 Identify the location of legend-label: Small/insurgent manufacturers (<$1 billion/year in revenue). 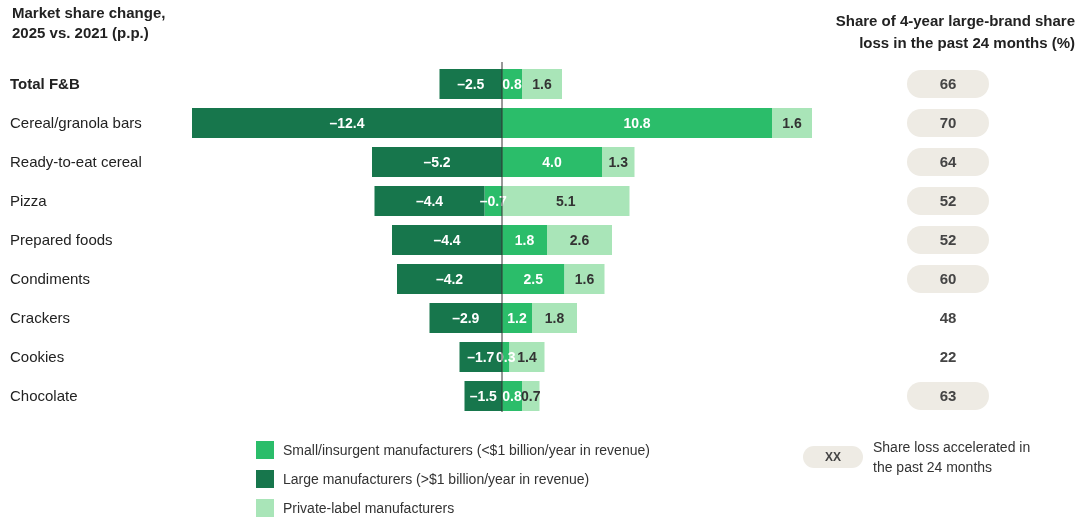
(466, 449).